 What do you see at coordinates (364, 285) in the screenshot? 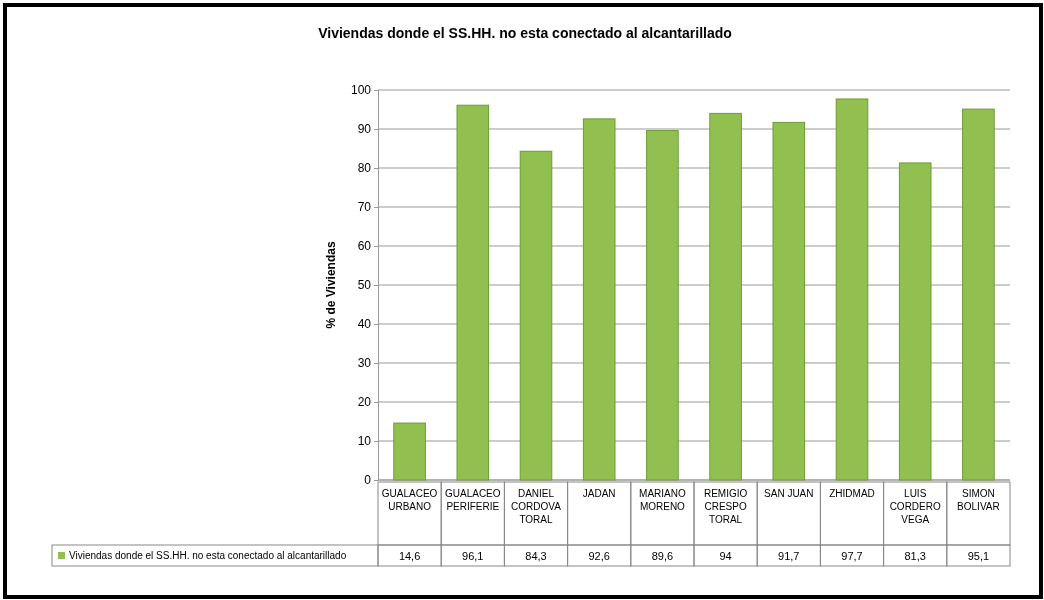
I see `y-tick-label: 50` at bounding box center [364, 285].